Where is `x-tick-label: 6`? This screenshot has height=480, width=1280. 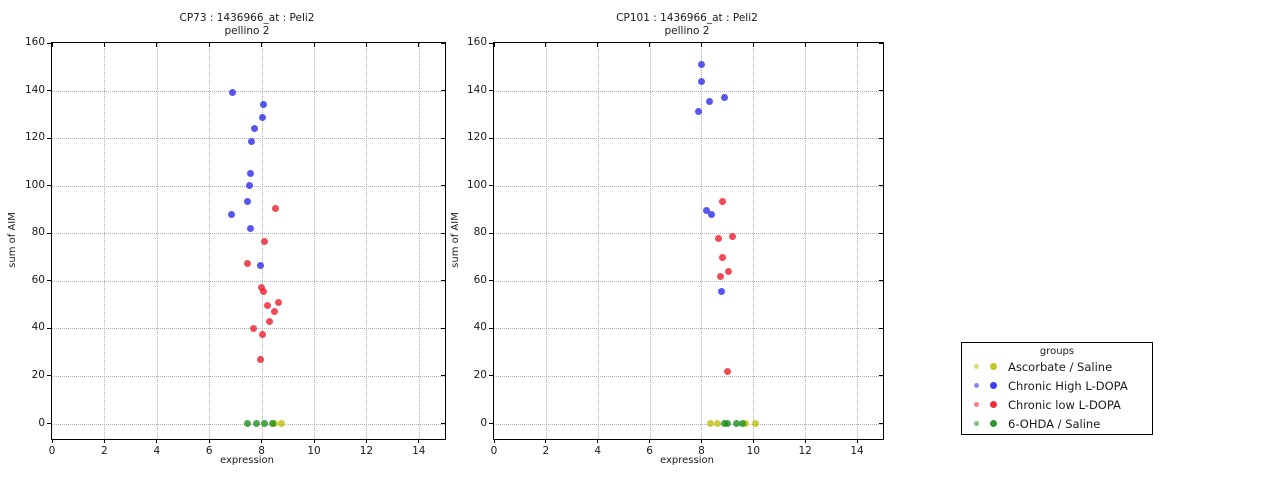 x-tick-label: 6 is located at coordinates (649, 451).